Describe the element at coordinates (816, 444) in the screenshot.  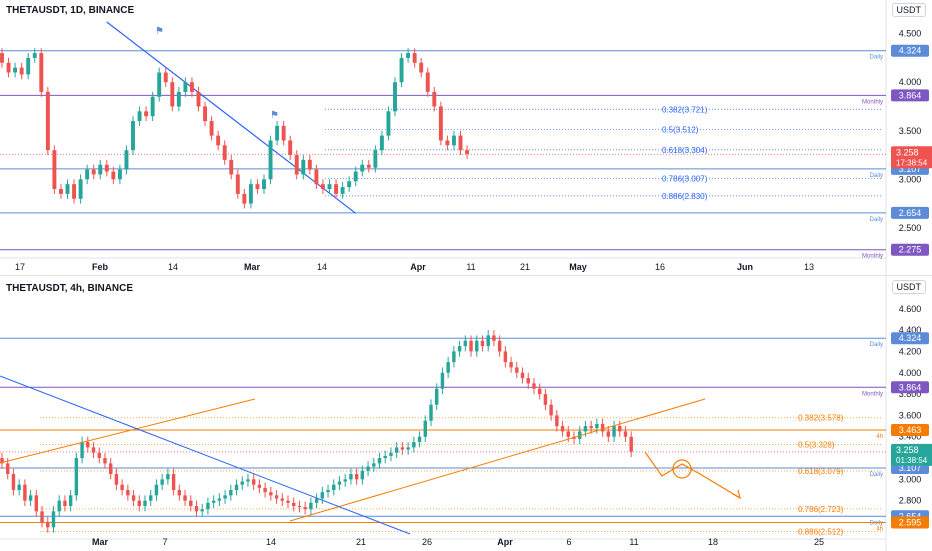
I see `fib-level-label: 0.5(3.328)` at that location.